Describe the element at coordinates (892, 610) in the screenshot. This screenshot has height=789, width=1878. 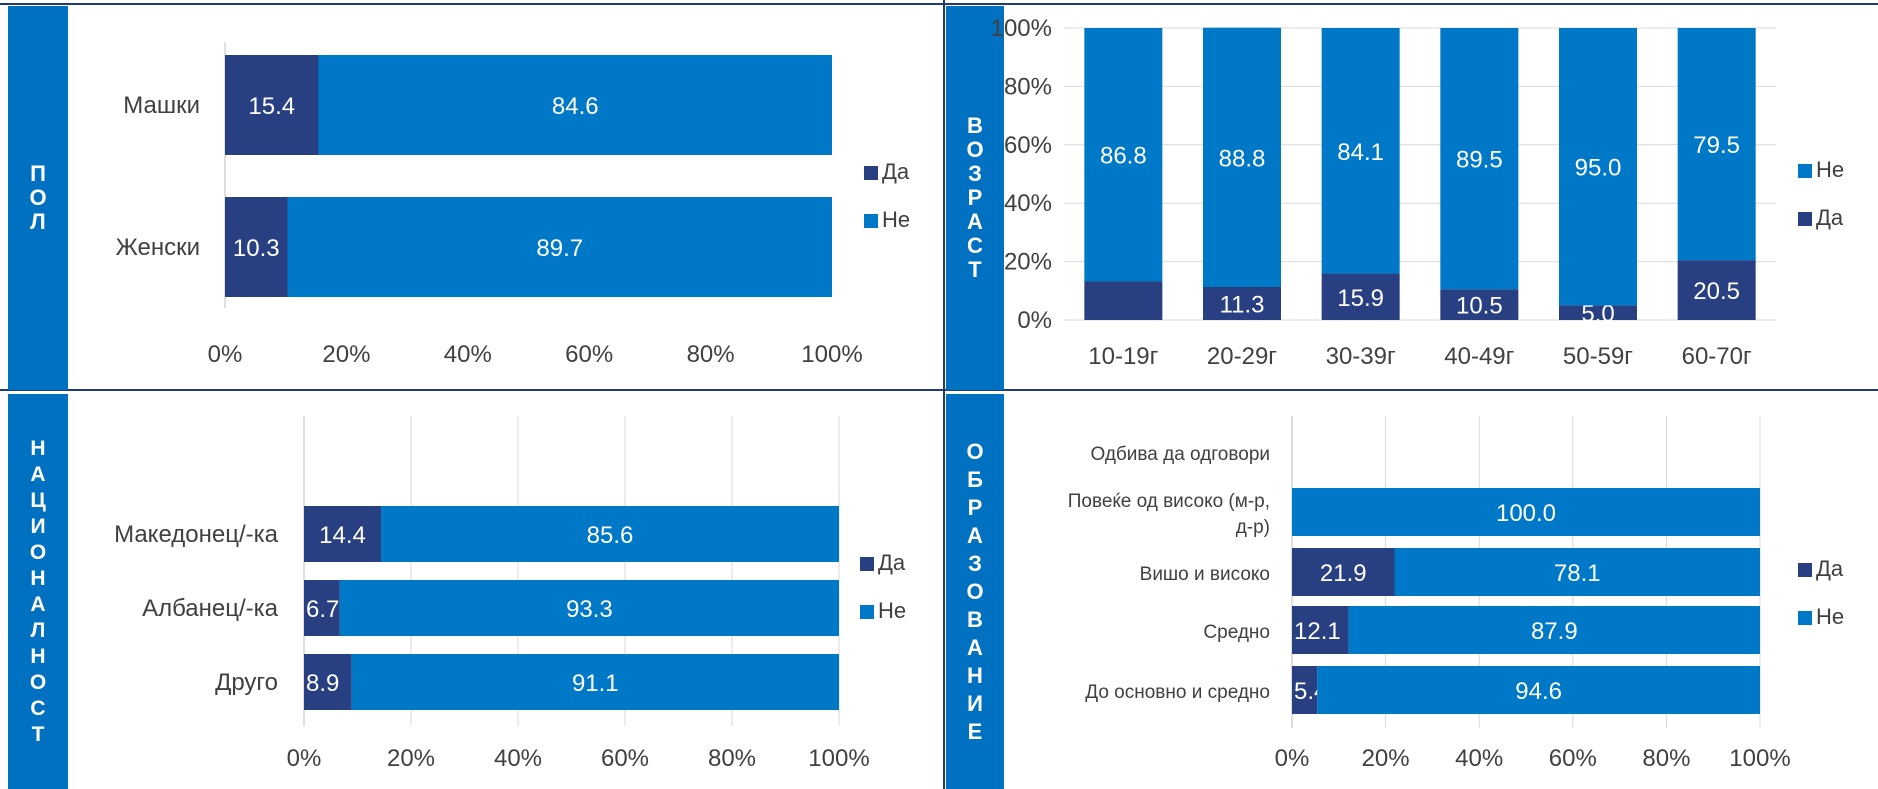
I see `nacionalnost-legend-label-не: Не` at that location.